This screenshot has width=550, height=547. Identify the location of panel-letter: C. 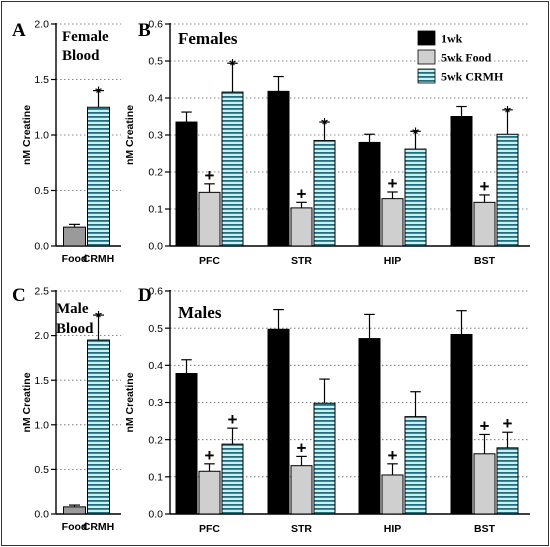
(19, 295).